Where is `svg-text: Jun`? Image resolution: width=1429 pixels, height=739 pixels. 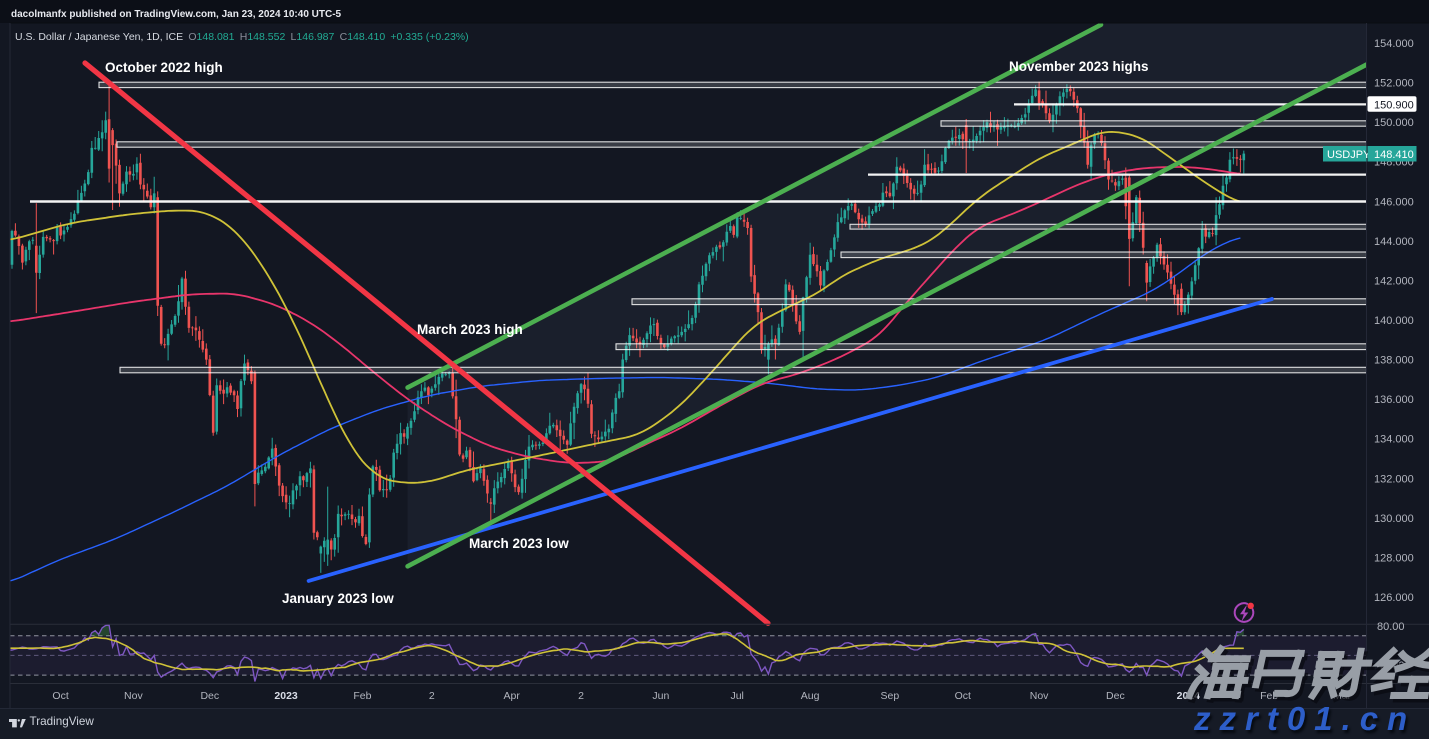
svg-text: Jun is located at coordinates (660, 696).